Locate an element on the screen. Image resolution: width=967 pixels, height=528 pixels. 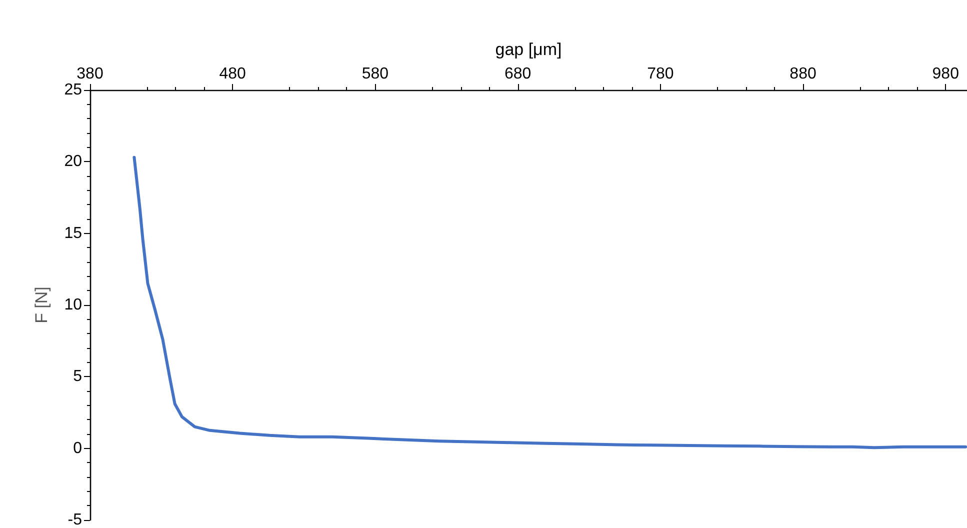
y-tick-label: 5 is located at coordinates (77, 377).